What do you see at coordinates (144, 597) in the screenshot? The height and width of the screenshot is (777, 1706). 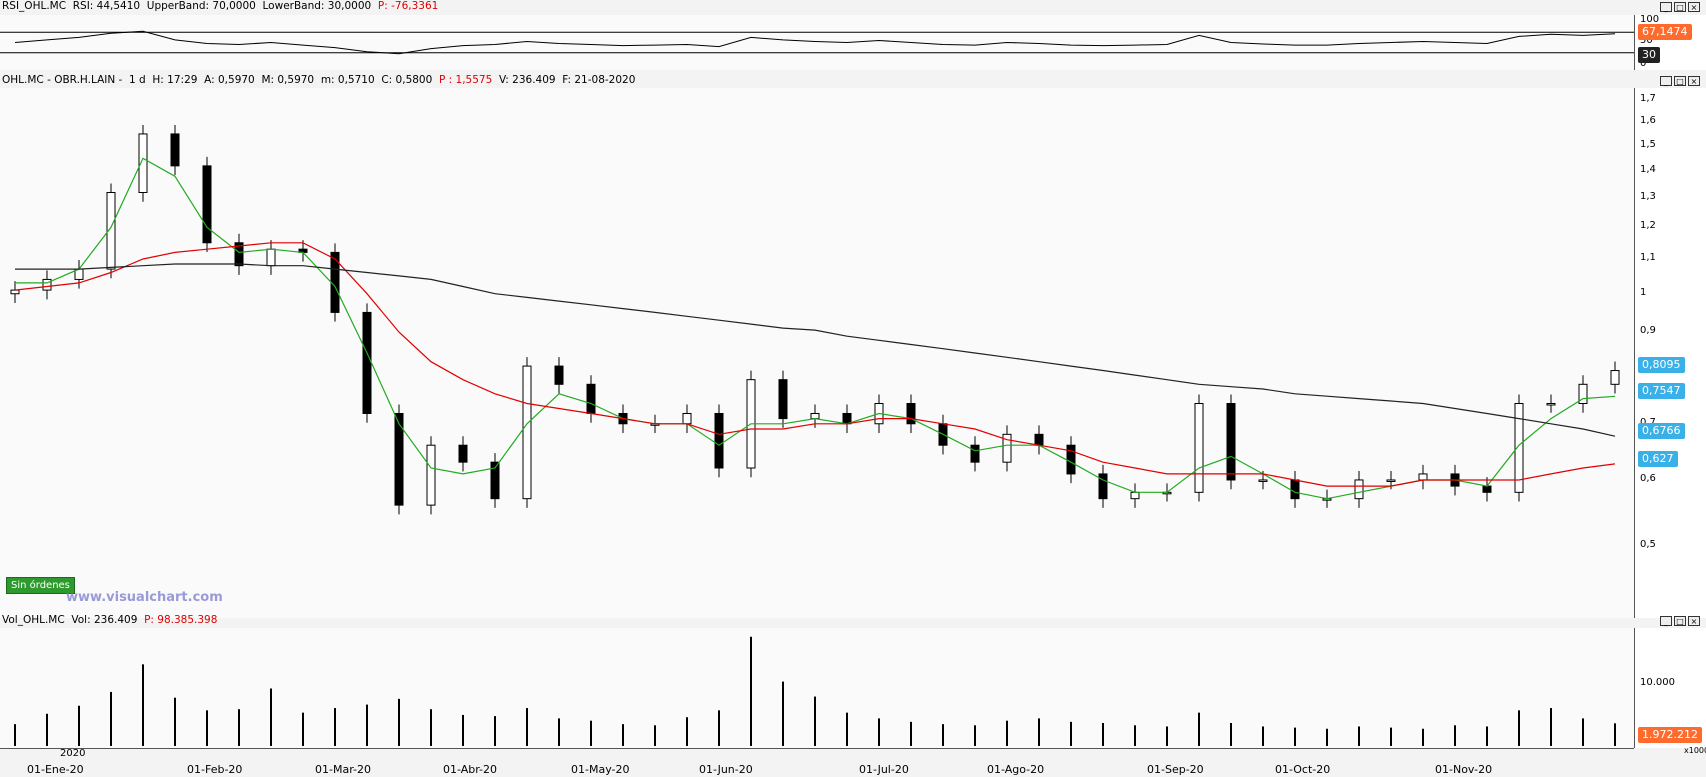 I see `watermark: www.visualchart.com` at bounding box center [144, 597].